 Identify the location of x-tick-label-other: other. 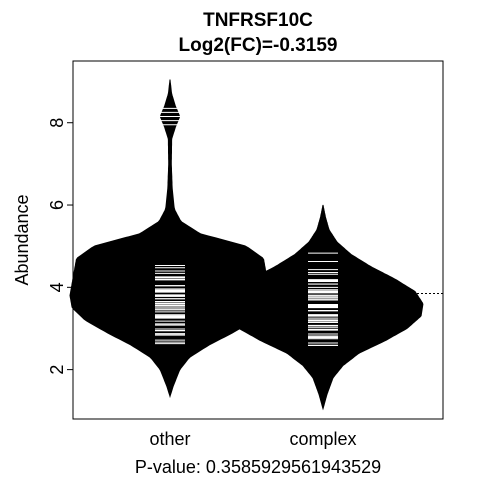
(169, 439).